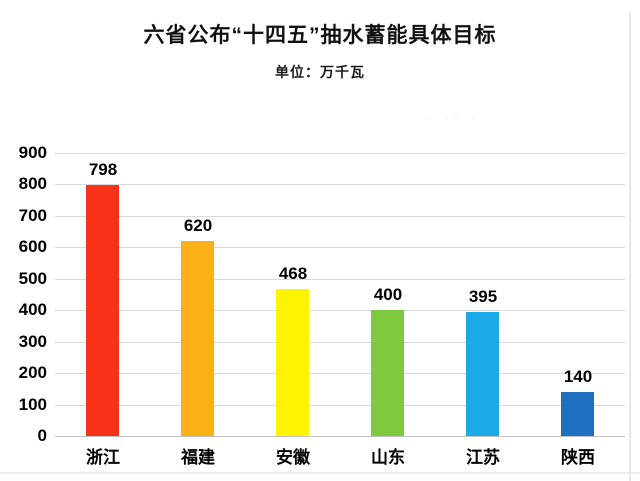  What do you see at coordinates (340, 184) in the screenshot?
I see `gridline-y800` at bounding box center [340, 184].